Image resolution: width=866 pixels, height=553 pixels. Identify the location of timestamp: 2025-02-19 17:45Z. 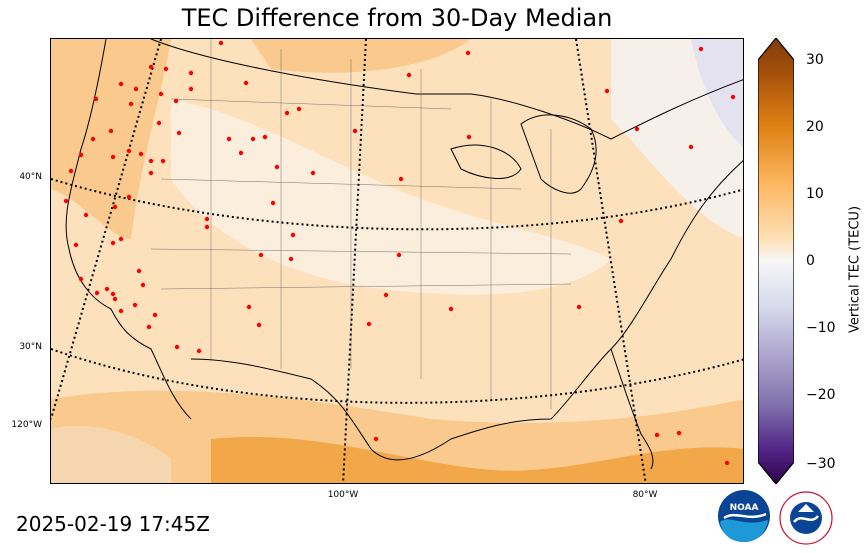
(113, 524).